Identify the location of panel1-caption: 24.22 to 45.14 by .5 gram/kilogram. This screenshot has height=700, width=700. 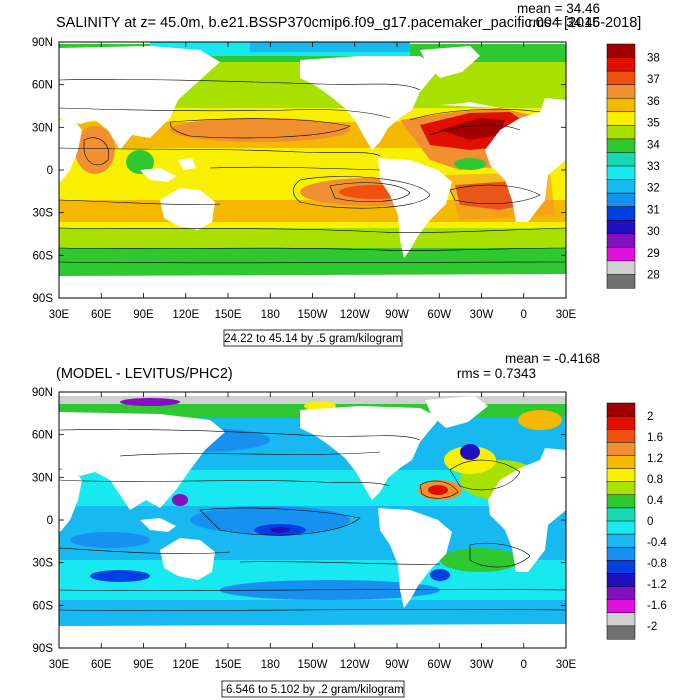
(313, 339).